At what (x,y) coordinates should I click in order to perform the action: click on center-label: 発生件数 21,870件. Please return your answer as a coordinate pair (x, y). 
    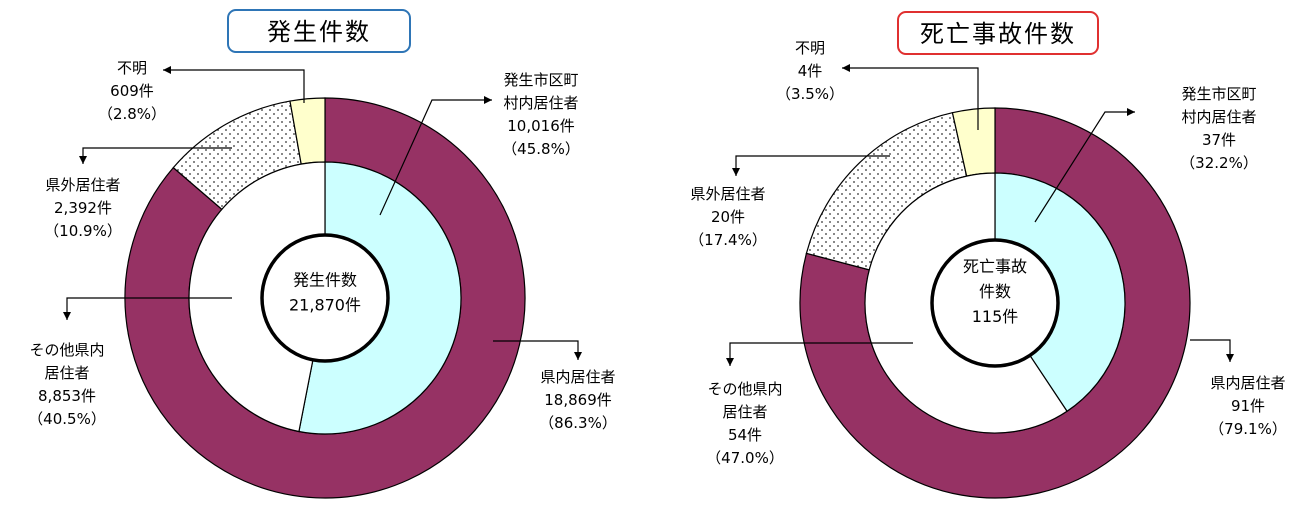
    Looking at the image, I should click on (325, 293).